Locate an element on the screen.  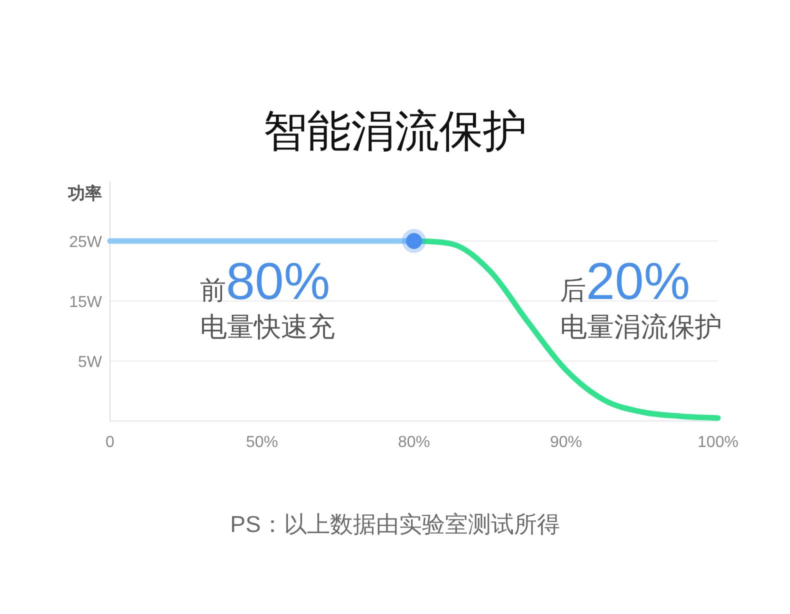
y-tick-label: 15W is located at coordinates (85, 302).